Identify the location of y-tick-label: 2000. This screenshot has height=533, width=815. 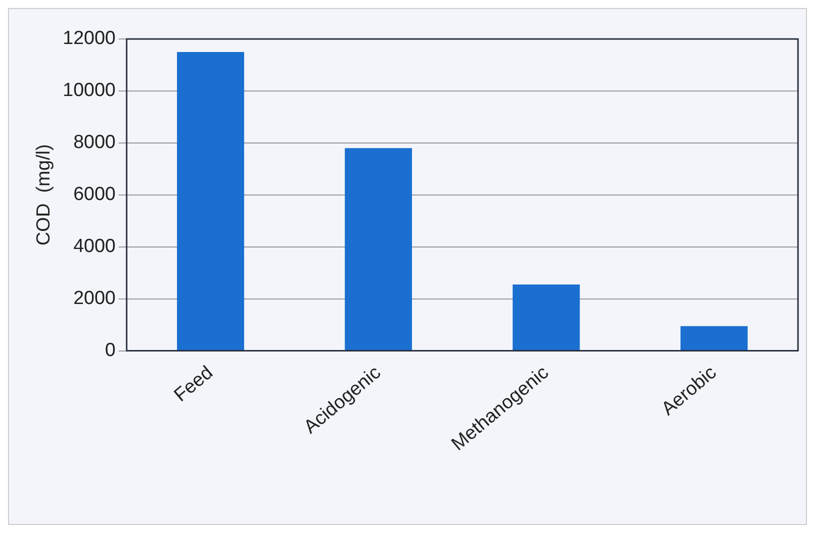
(94, 299).